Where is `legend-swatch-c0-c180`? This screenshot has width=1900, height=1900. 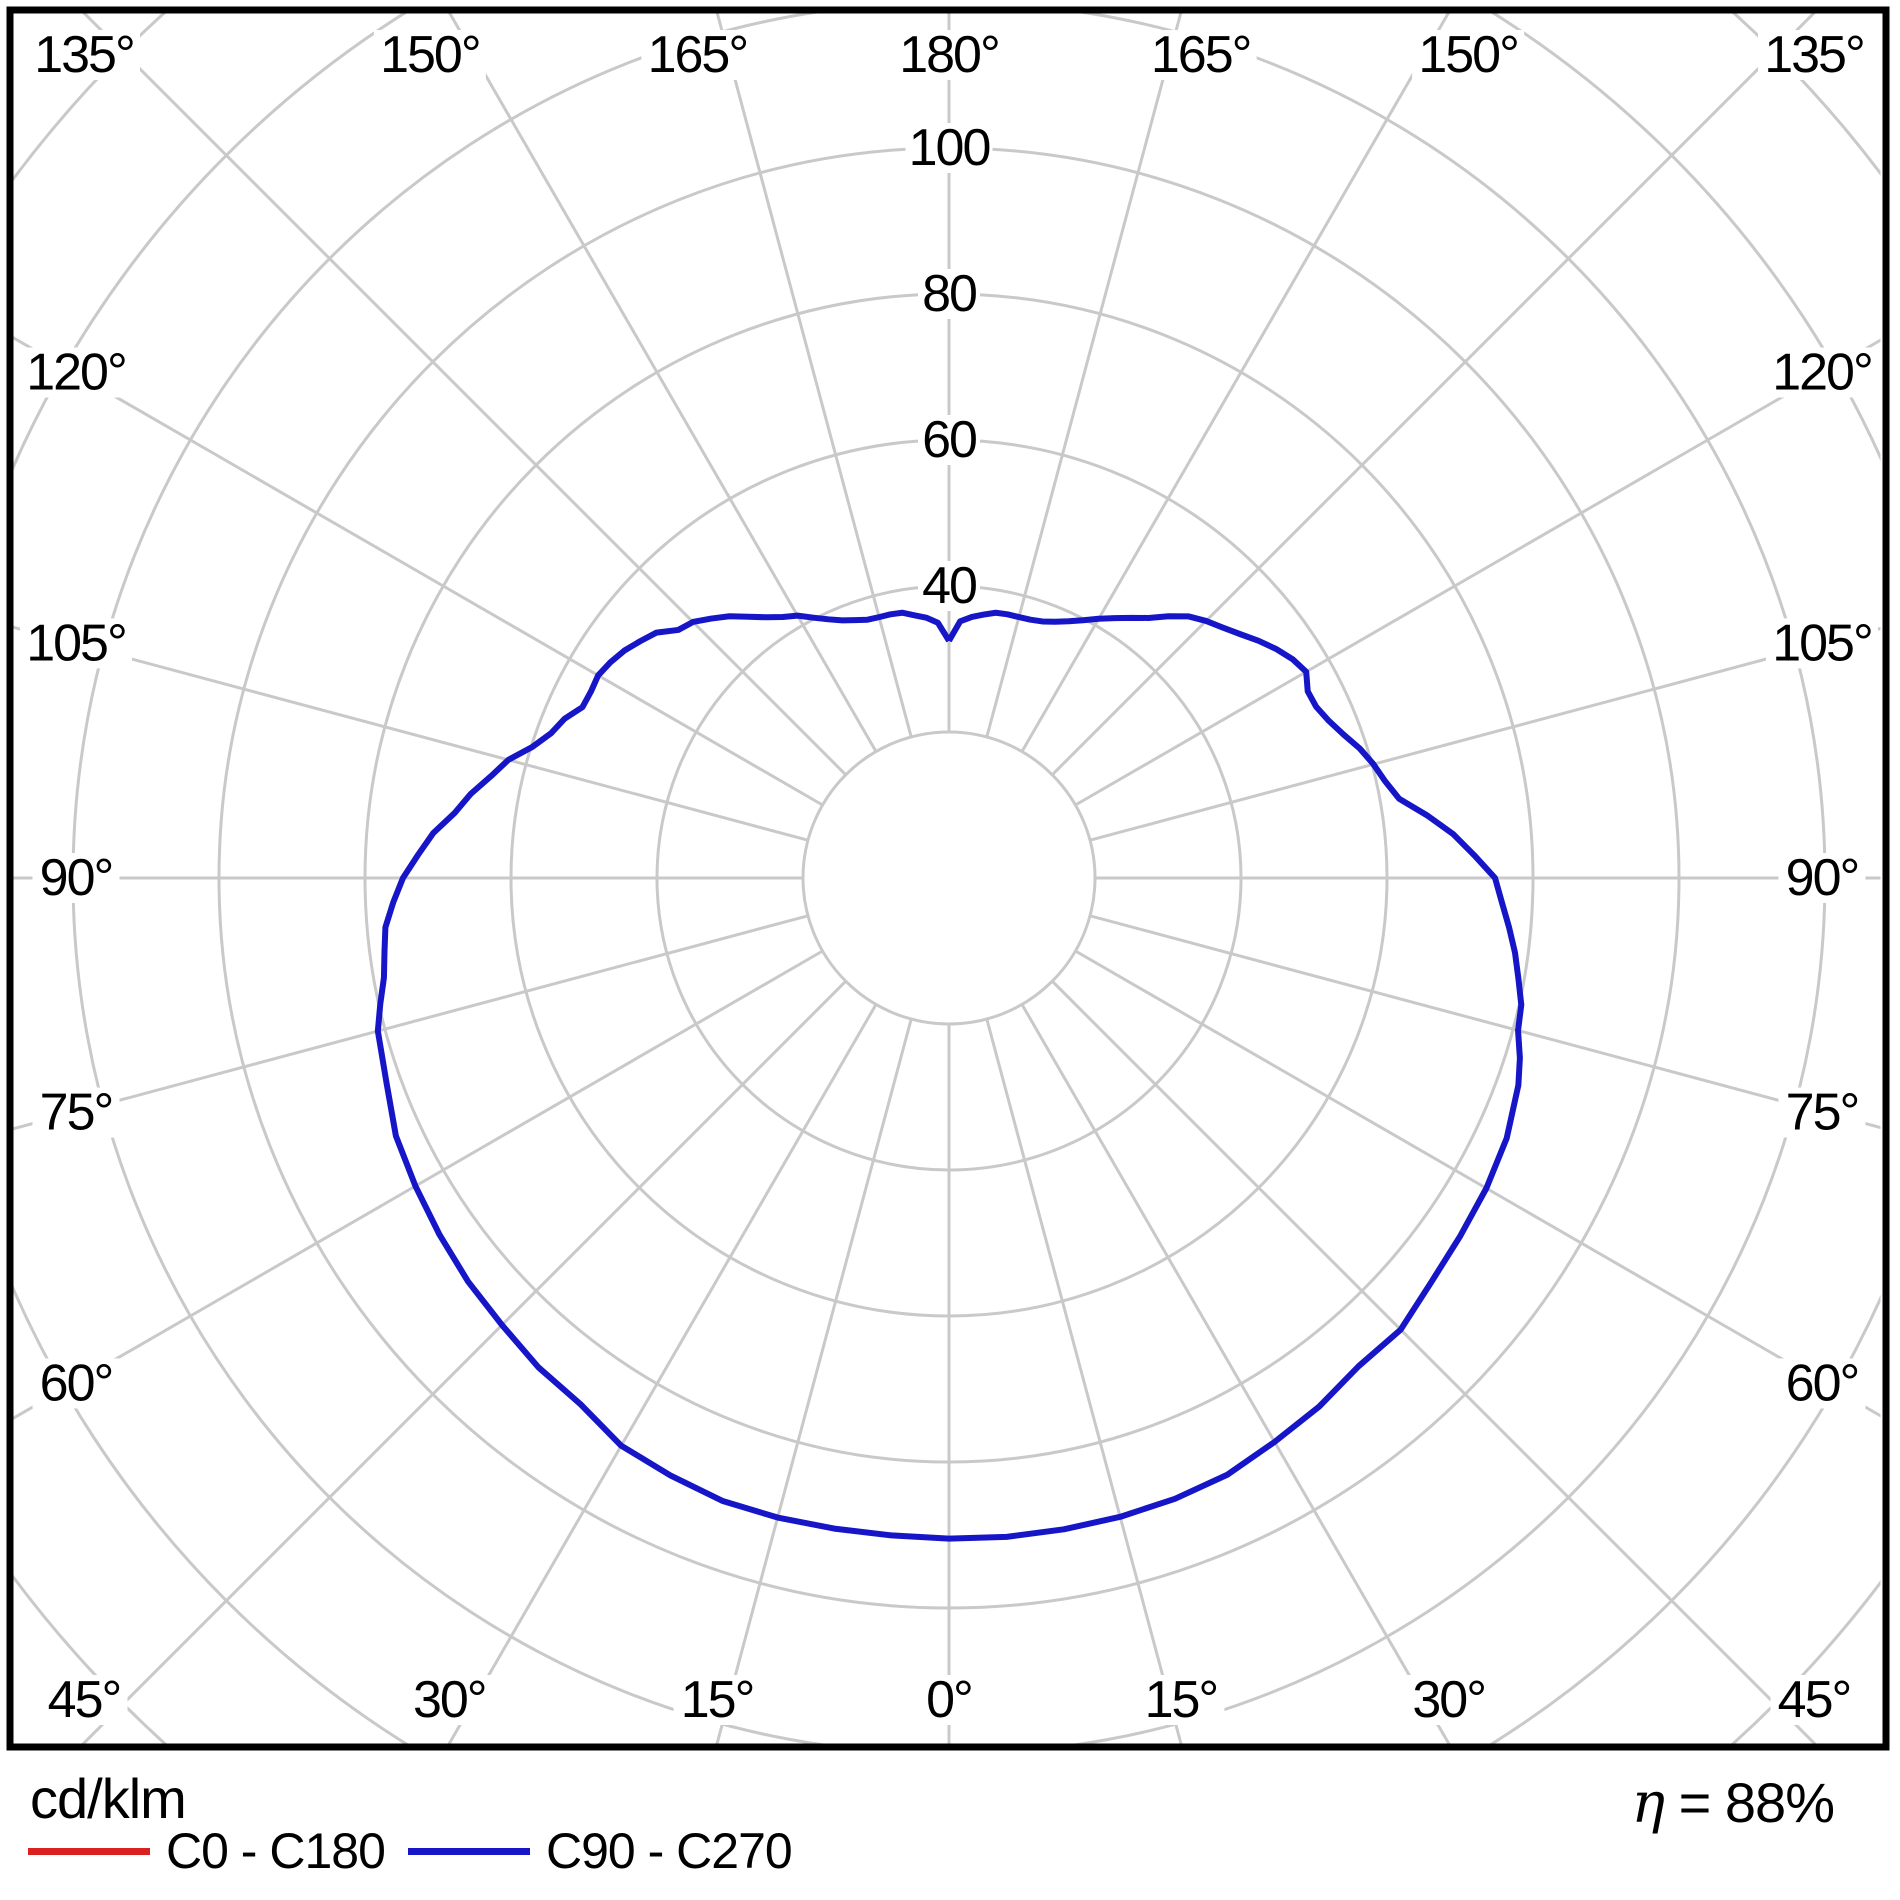
legend-swatch-c0-c180 is located at coordinates (89, 1851).